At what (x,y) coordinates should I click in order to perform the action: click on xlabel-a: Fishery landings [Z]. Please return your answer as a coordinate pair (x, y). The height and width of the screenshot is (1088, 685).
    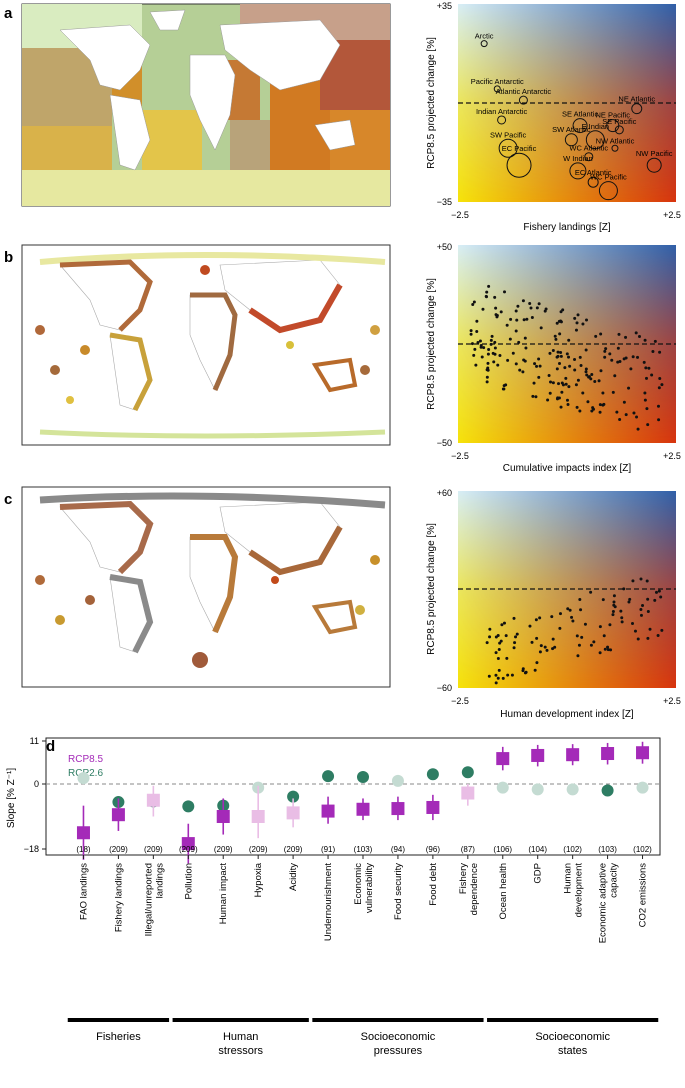
    Looking at the image, I should click on (566, 227).